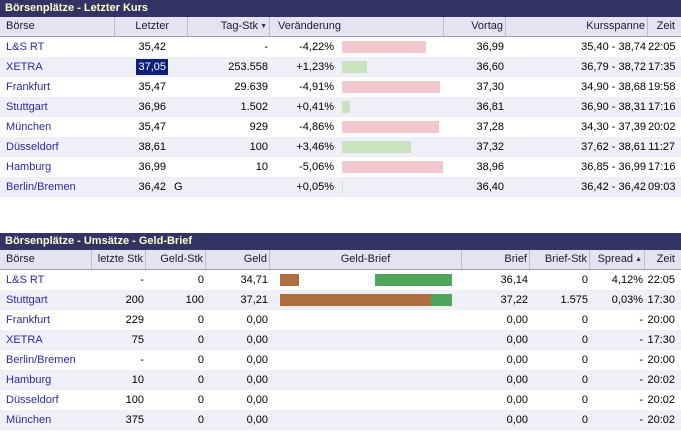 This screenshot has height=432, width=681. I want to click on exchange-cell: Düsseldorf, so click(46, 400).